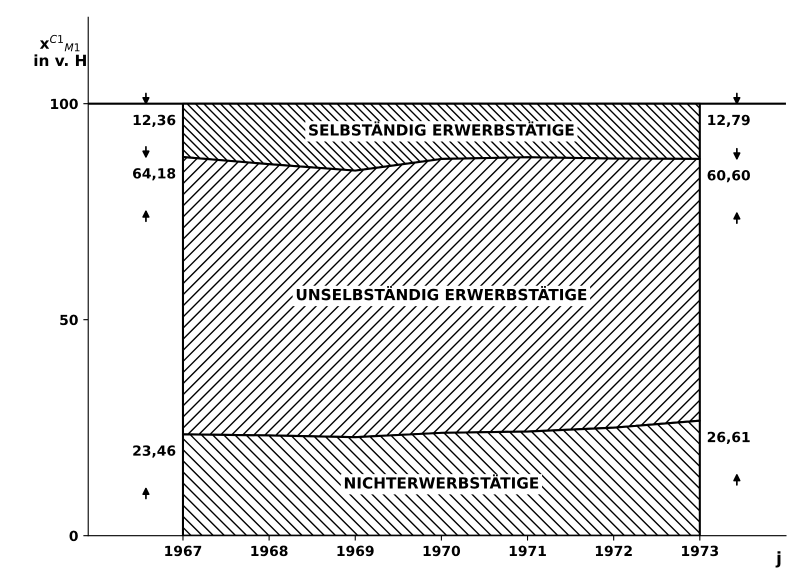 The width and height of the screenshot is (802, 576). I want to click on data-label: 23,46, so click(154, 451).